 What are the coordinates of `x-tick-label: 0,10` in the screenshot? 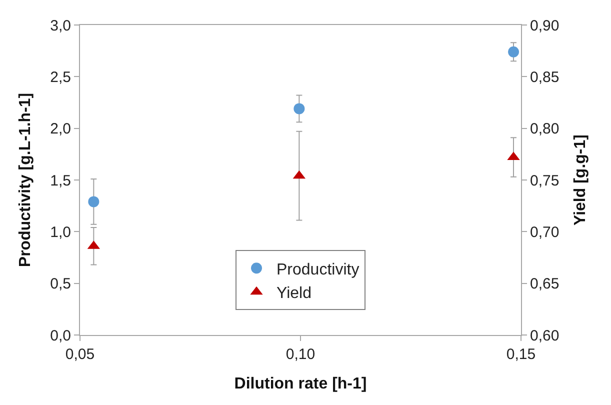 It's located at (301, 354).